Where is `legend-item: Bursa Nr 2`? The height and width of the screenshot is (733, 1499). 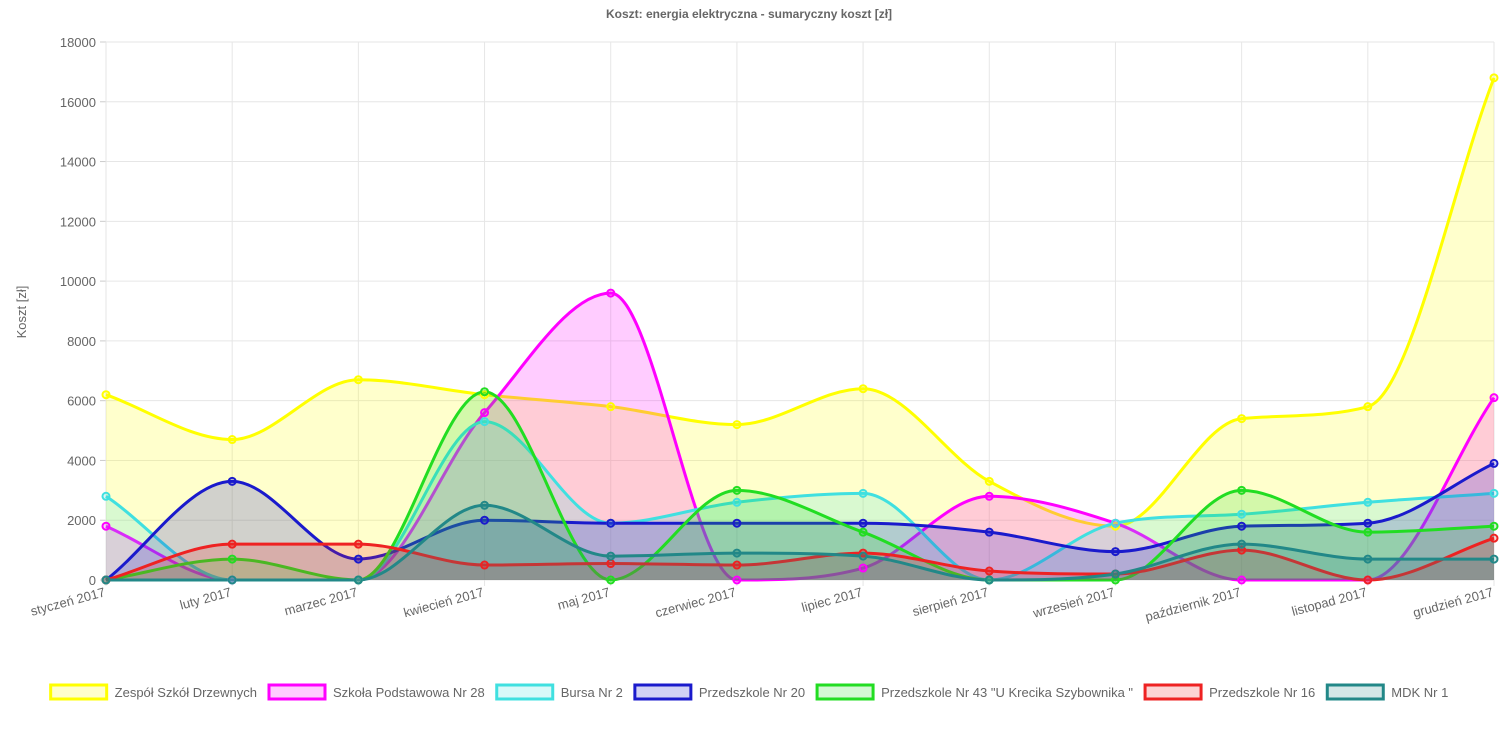 legend-item: Bursa Nr 2 is located at coordinates (559, 692).